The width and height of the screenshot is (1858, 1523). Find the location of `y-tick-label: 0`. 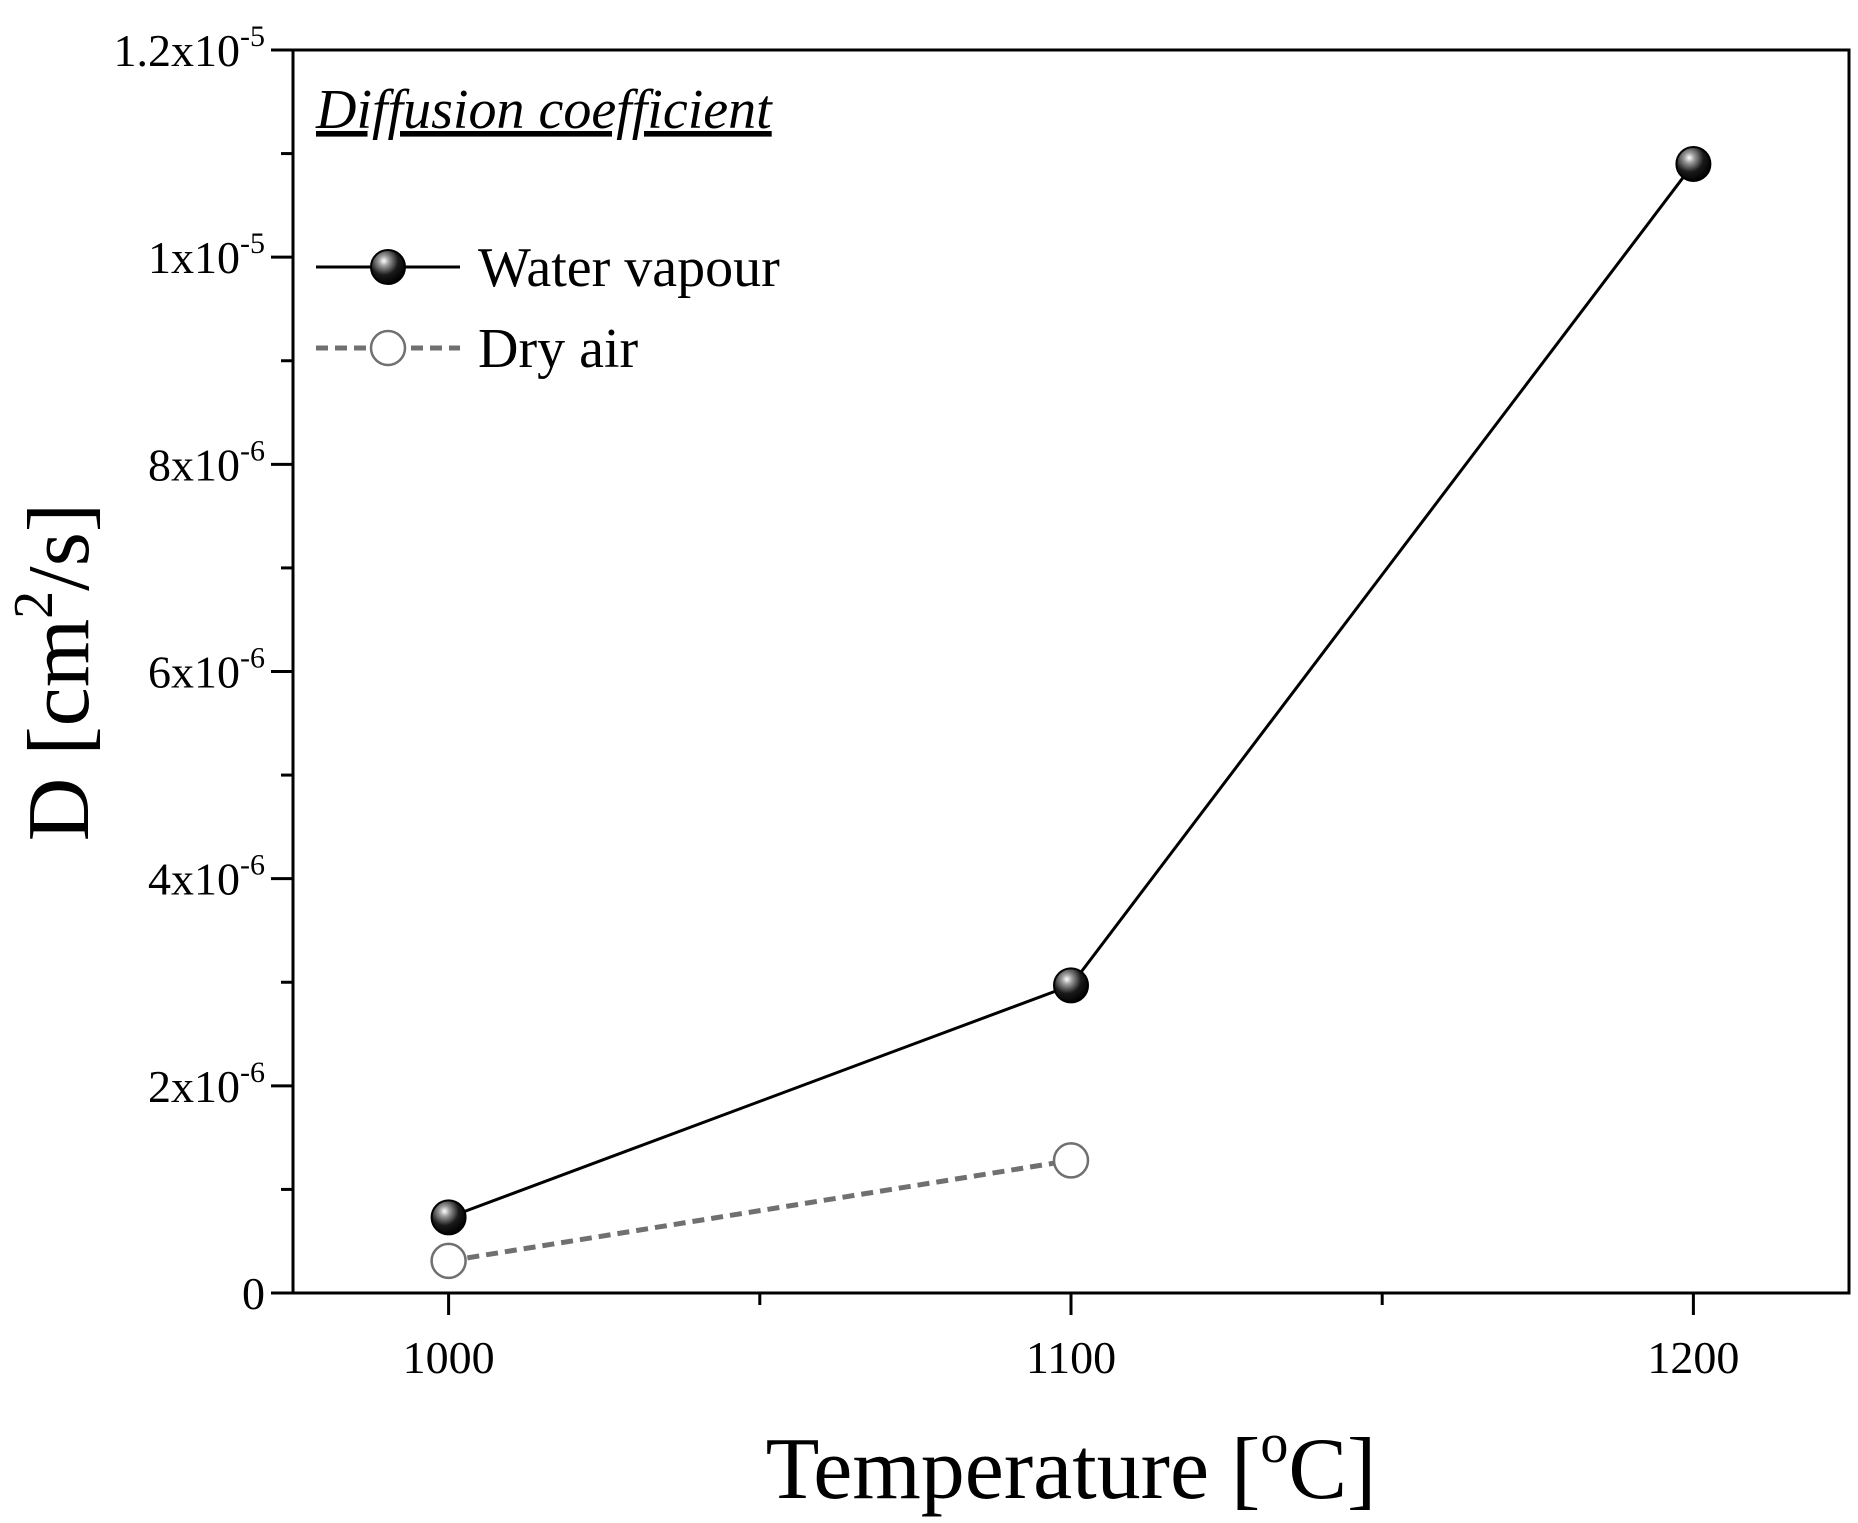

y-tick-label: 0 is located at coordinates (253, 1293).